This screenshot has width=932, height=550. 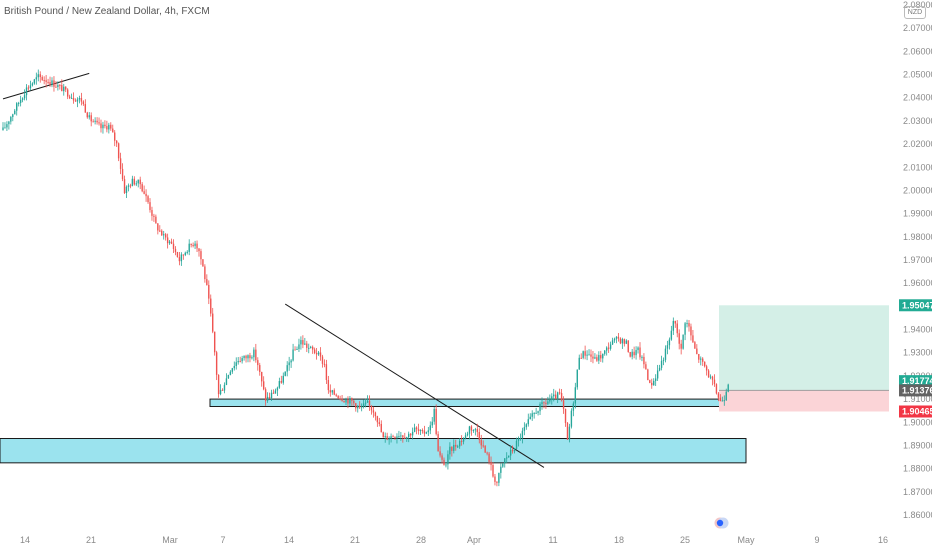 What do you see at coordinates (552, 540) in the screenshot?
I see `x-tick-label: 11` at bounding box center [552, 540].